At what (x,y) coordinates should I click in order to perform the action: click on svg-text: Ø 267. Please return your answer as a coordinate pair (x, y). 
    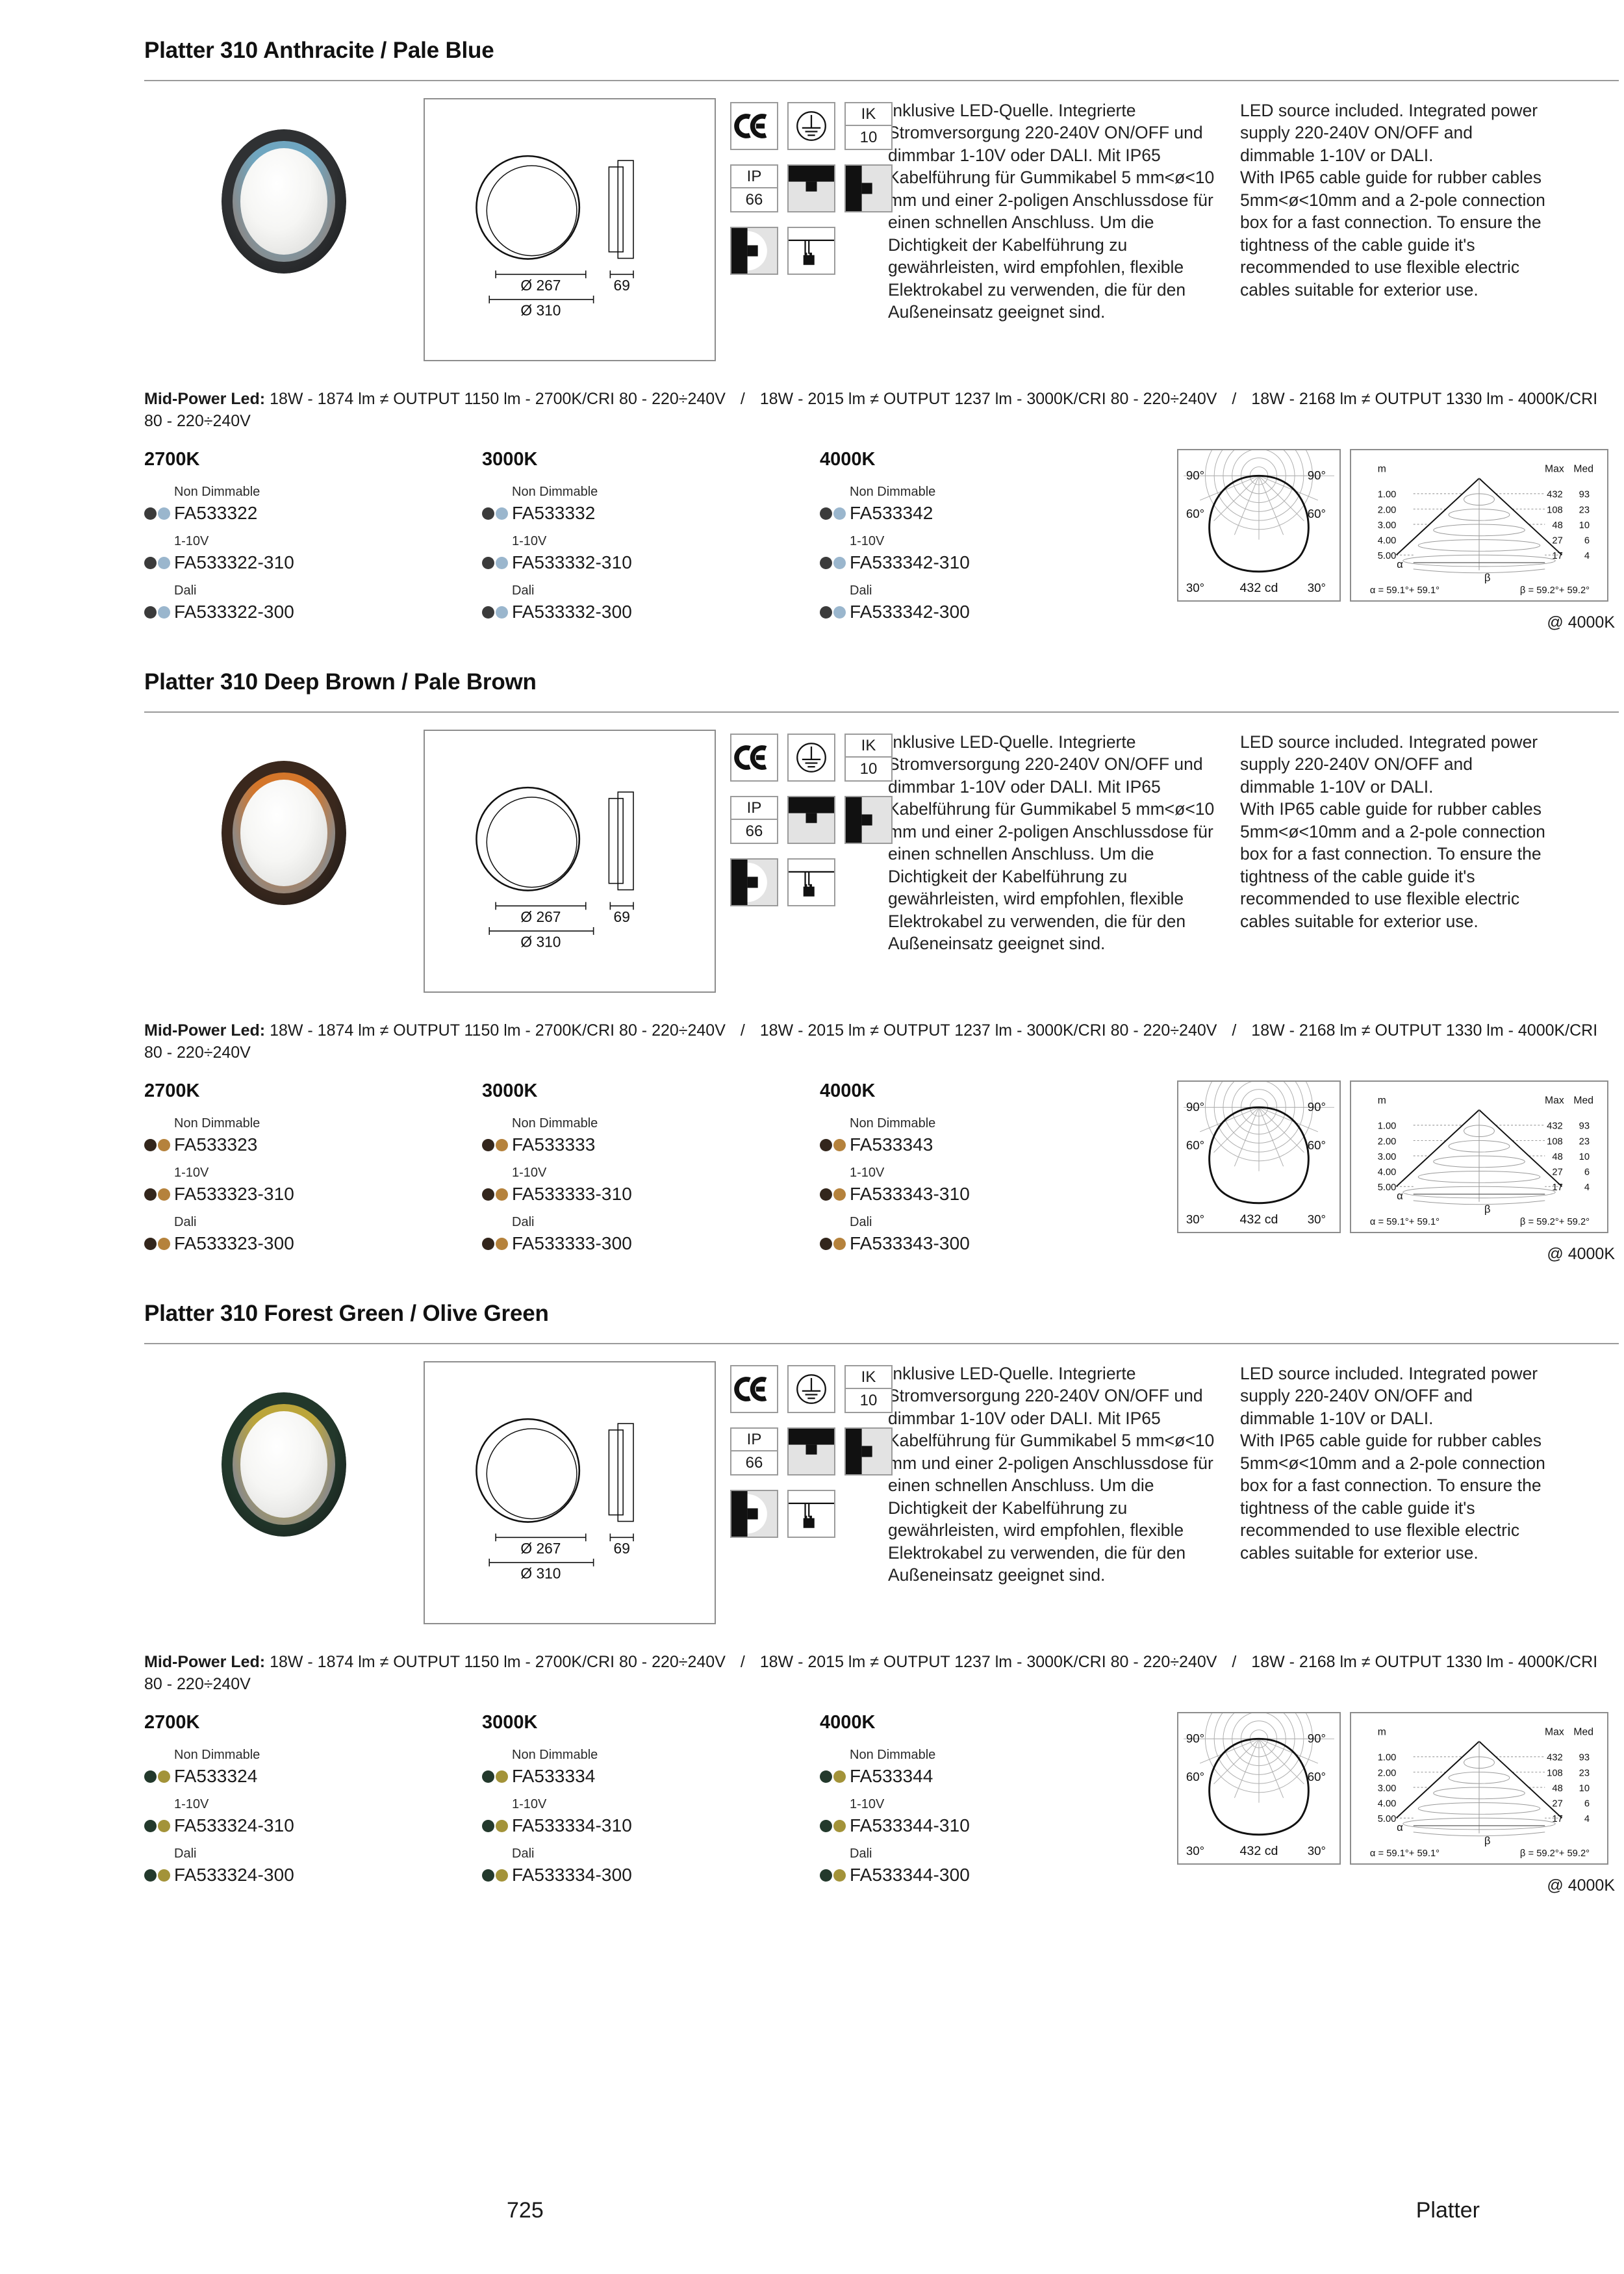
    Looking at the image, I should click on (540, 285).